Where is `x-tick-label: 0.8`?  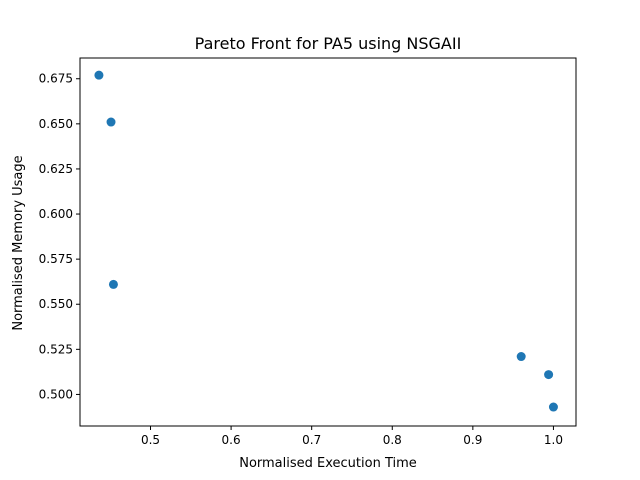 x-tick-label: 0.8 is located at coordinates (392, 440).